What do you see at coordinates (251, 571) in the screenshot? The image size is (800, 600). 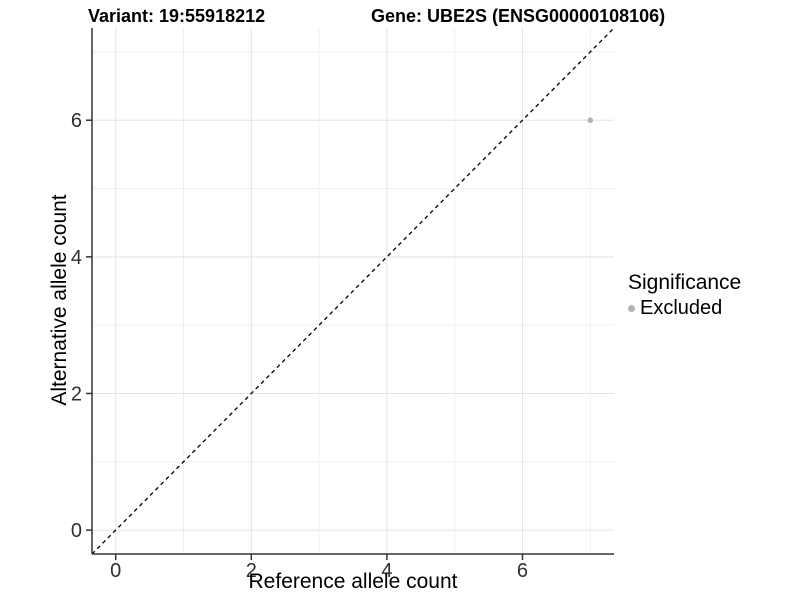 I see `x-tick-label: 2` at bounding box center [251, 571].